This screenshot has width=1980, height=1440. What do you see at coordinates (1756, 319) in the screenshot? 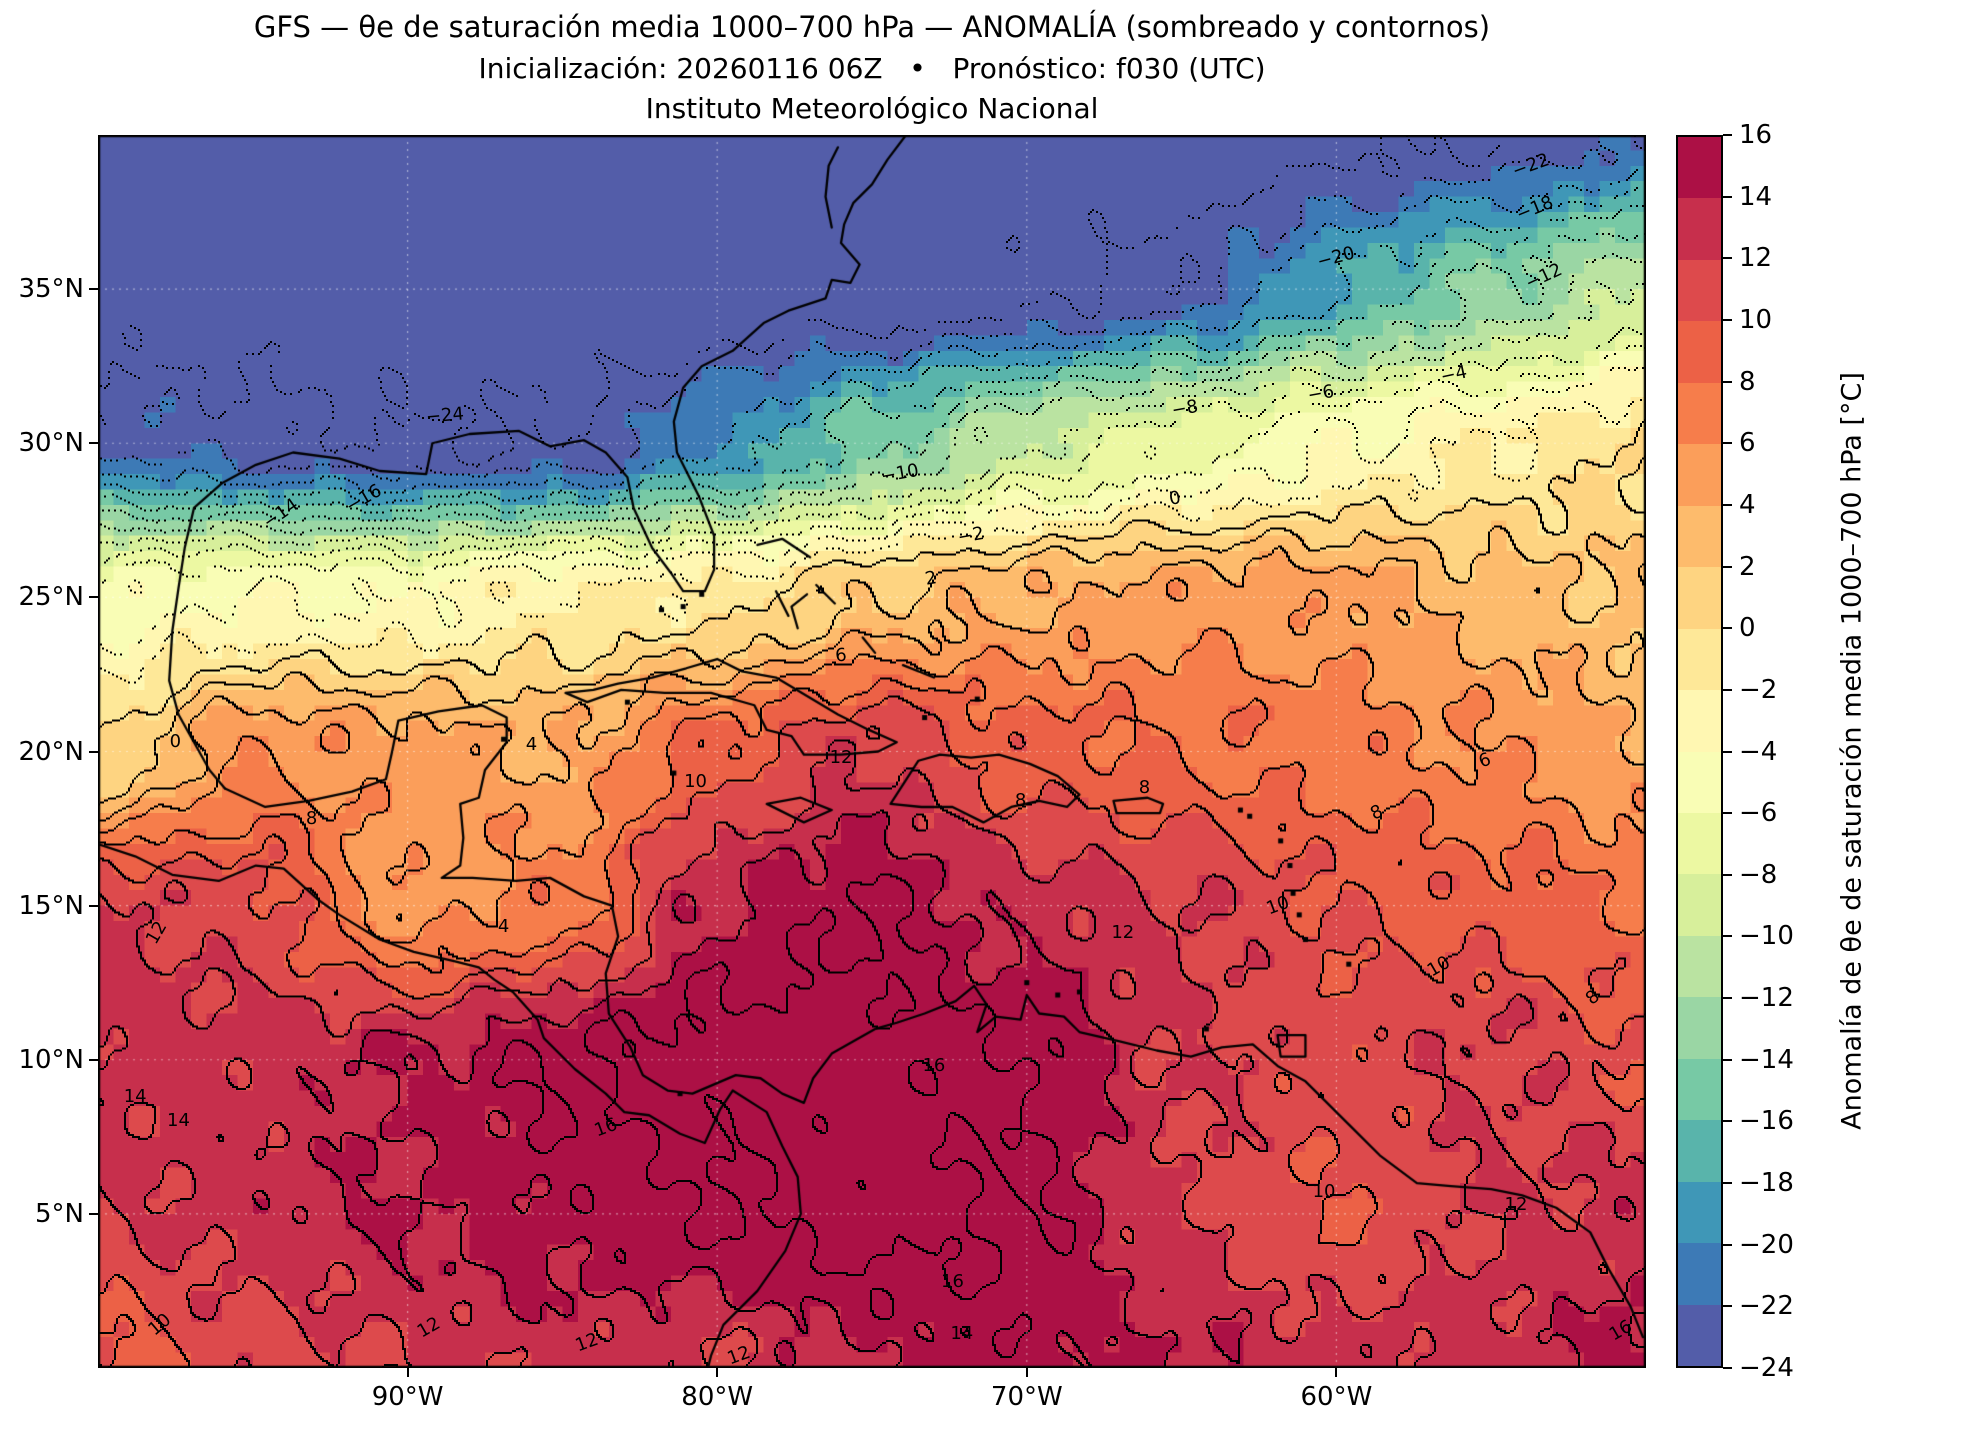
I see `colorbar-tick-label: 10` at bounding box center [1756, 319].